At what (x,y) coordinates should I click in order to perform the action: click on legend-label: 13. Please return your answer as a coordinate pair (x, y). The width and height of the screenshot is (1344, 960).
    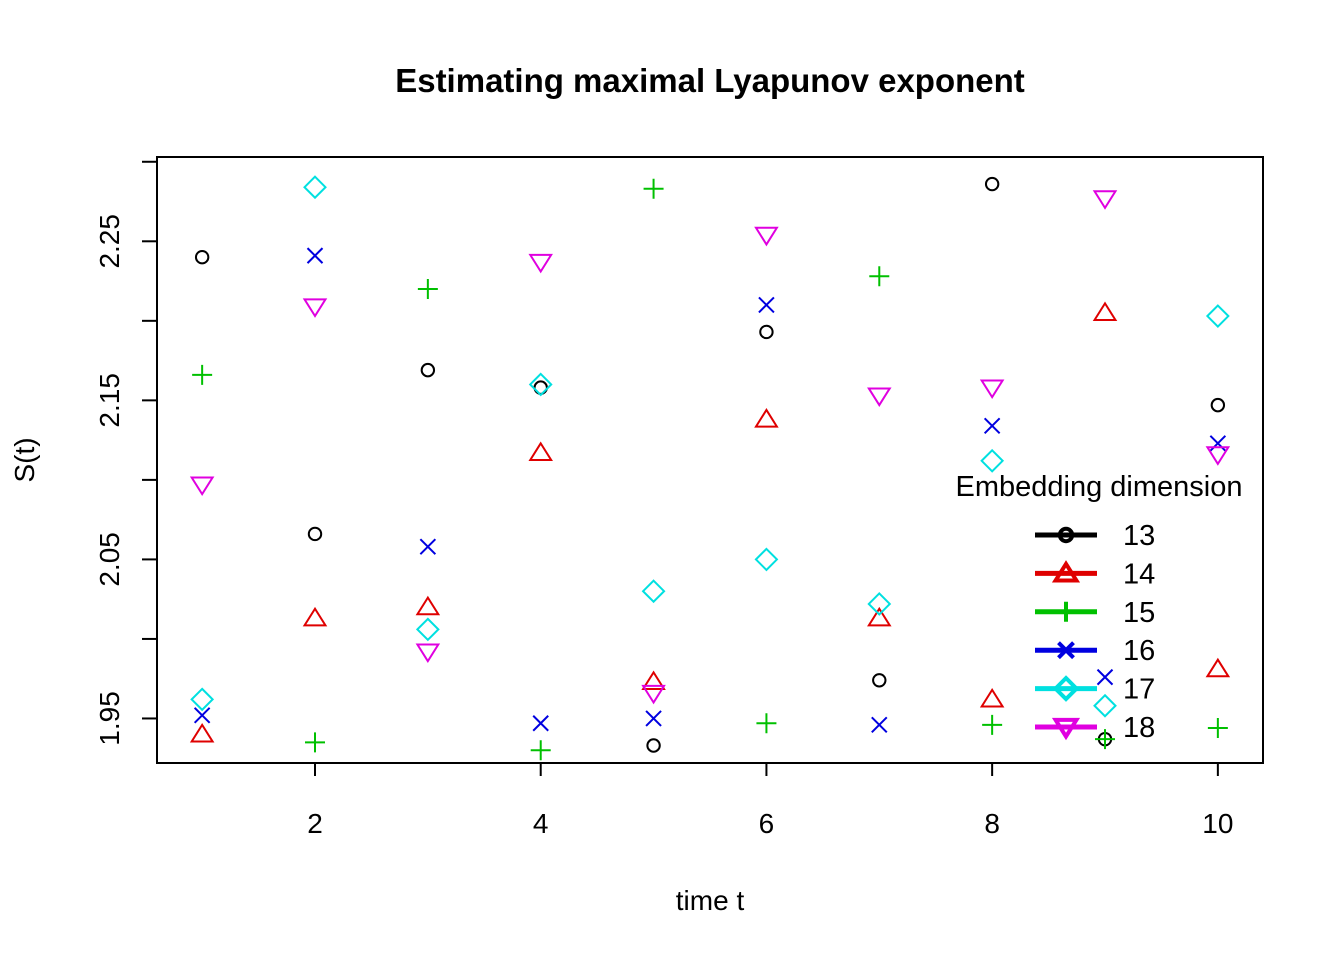
    Looking at the image, I should click on (1139, 536).